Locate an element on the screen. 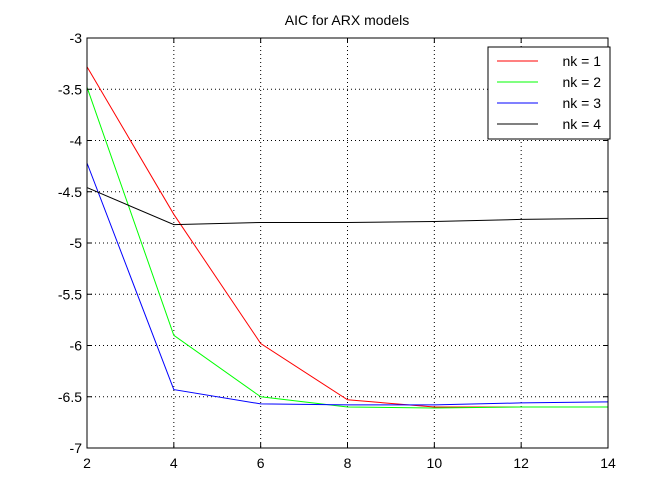 The image size is (672, 504). x-tick-label: 8 is located at coordinates (348, 463).